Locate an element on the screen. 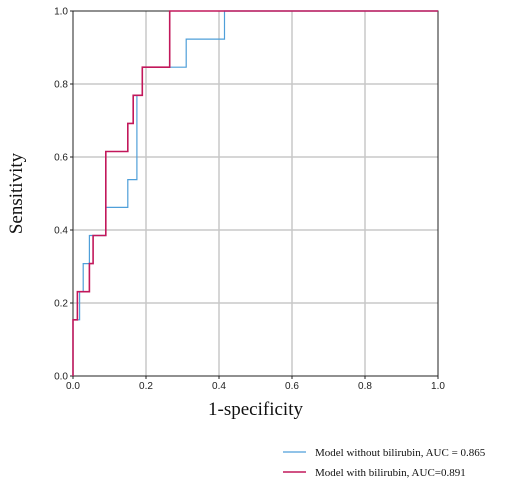  y-tick-label: 0.8 is located at coordinates (61, 85).